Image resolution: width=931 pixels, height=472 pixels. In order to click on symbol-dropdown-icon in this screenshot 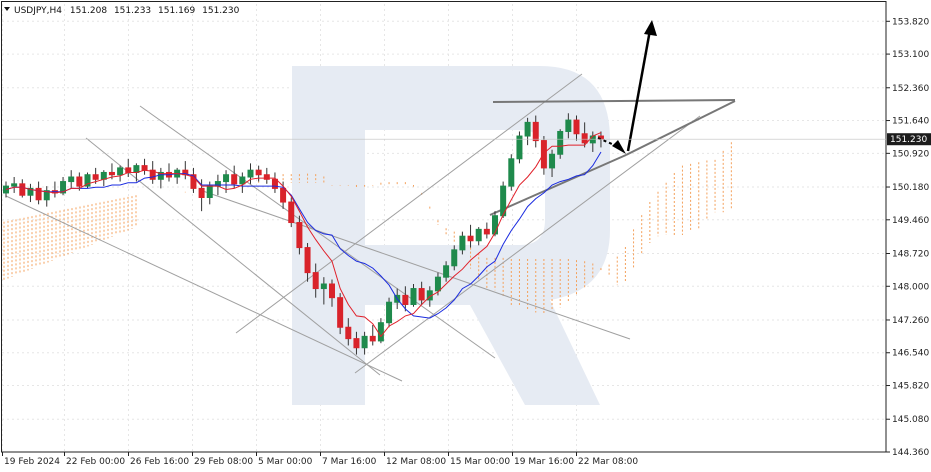, I will do `click(7, 9)`.